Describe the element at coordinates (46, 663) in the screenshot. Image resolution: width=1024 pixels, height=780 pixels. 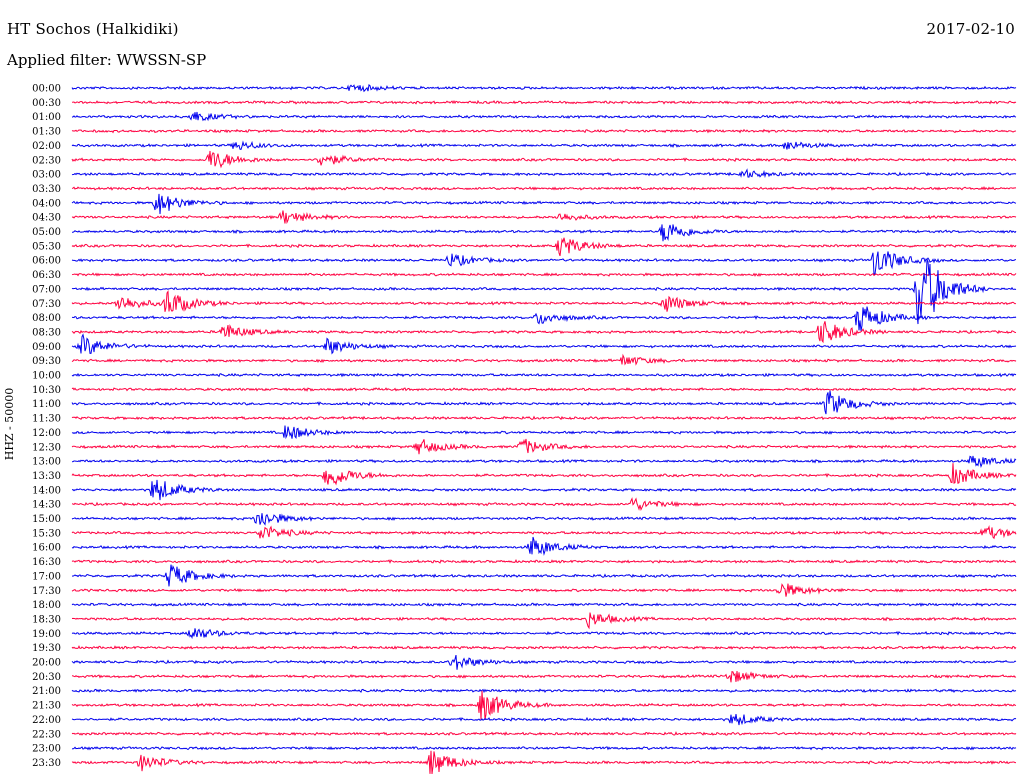
I see `row-time-label: 20:00` at that location.